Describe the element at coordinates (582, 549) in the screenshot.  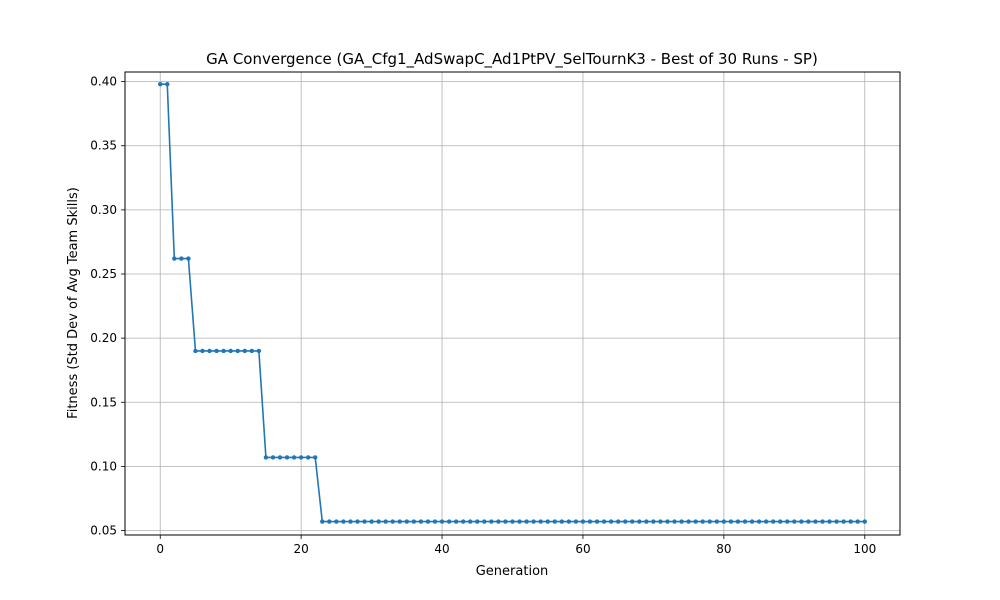
I see `x-tick-label: 60` at that location.